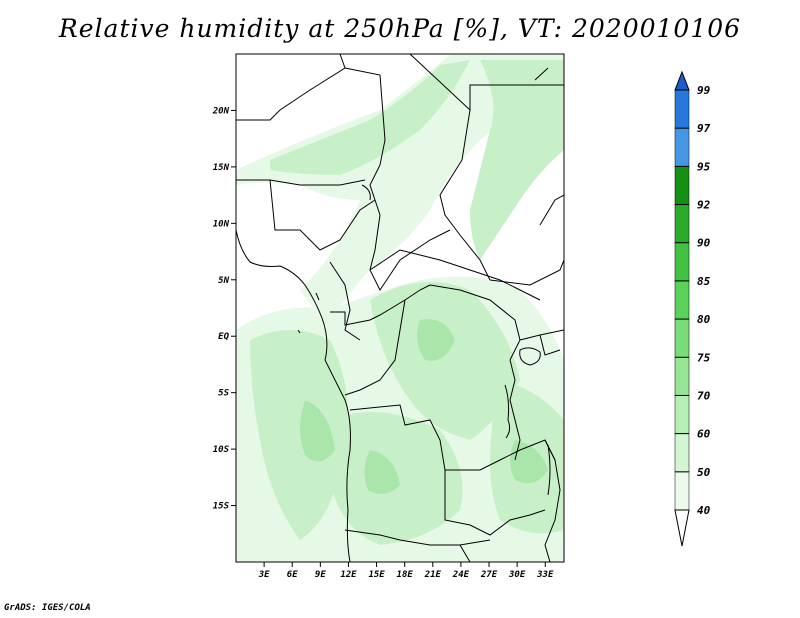 The image size is (800, 618). Describe the element at coordinates (517, 160) in the screenshot. I see `humidity-band-northeast` at that location.